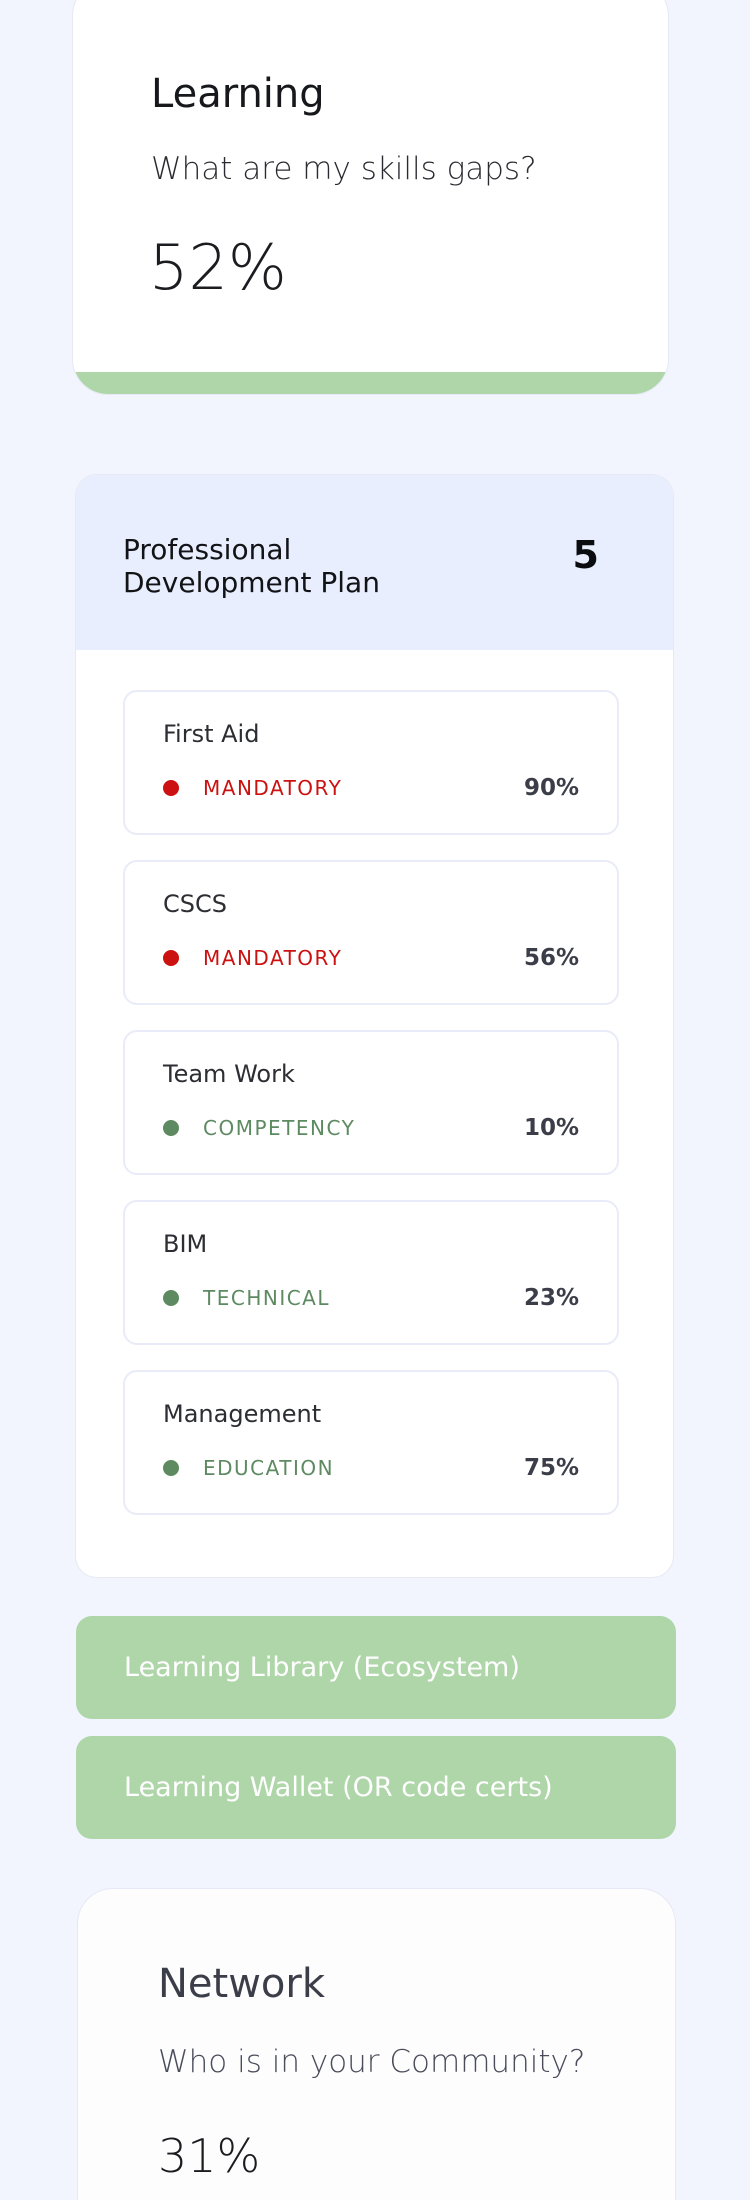  What do you see at coordinates (551, 1468) in the screenshot?
I see `pdp-item-percent: 75%` at bounding box center [551, 1468].